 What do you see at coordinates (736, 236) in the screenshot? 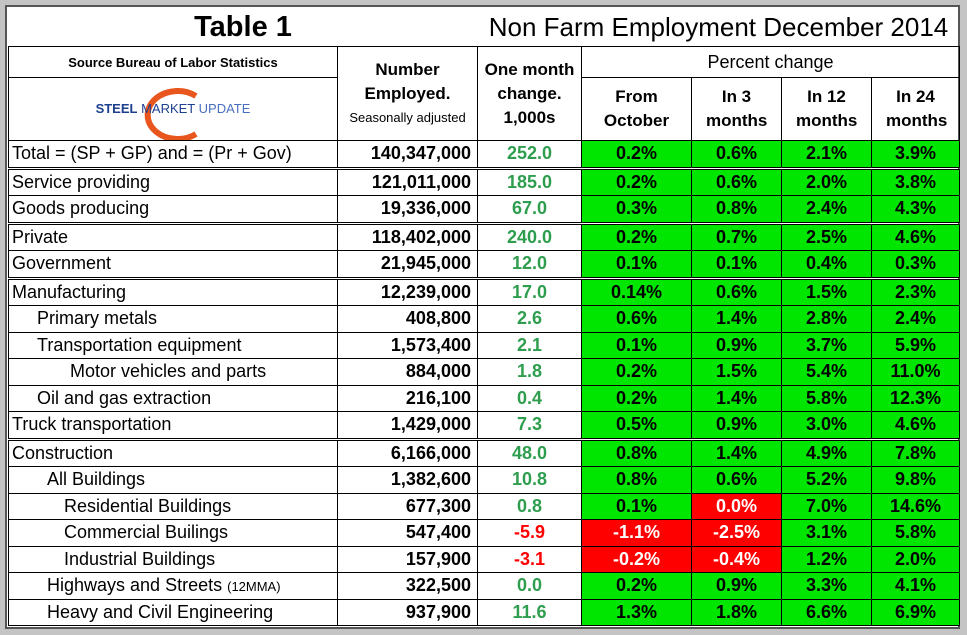
I see `percent-change-cell: 0.7%` at bounding box center [736, 236].